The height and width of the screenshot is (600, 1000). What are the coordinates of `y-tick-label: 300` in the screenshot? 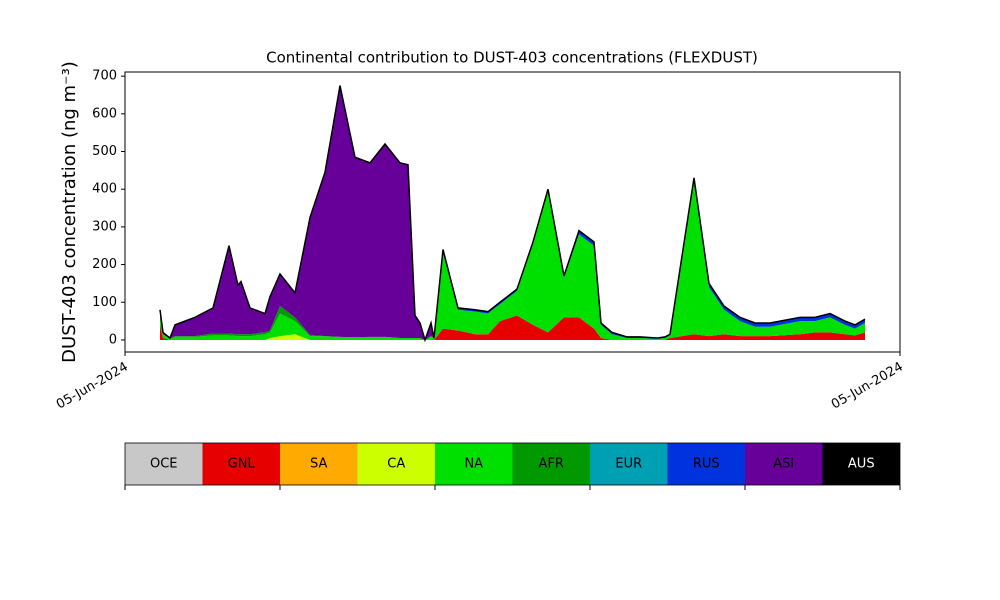 It's located at (104, 226).